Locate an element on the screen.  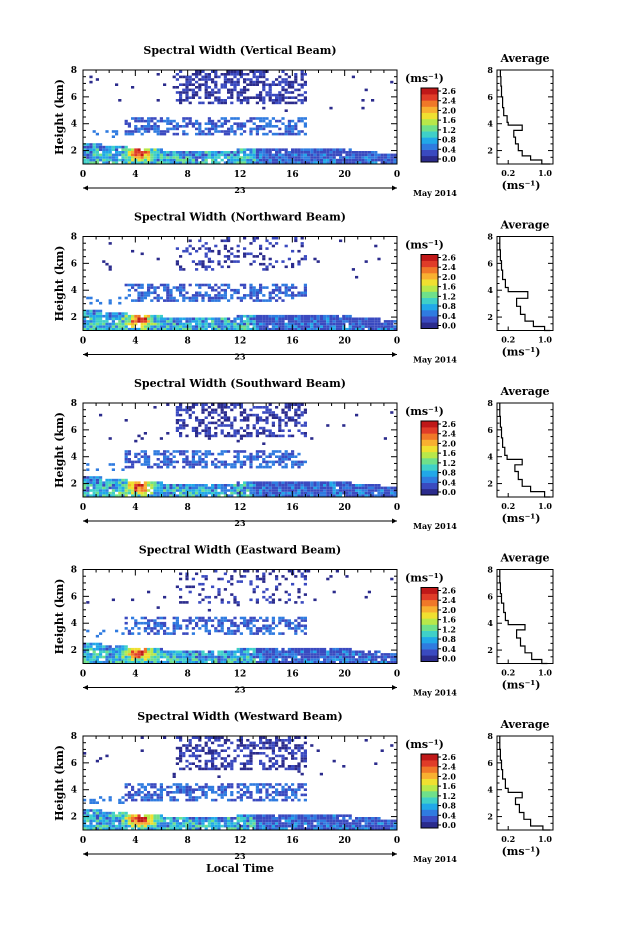
profile-y-tick-label: 4 is located at coordinates (490, 790).